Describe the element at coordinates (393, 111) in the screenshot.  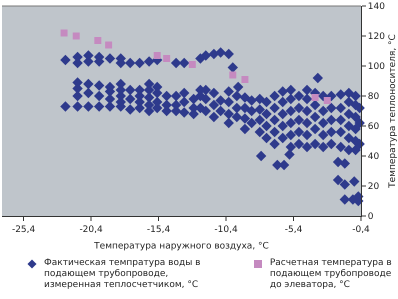
I see `y-axis-title: Температура теплоносителя, °С` at that location.